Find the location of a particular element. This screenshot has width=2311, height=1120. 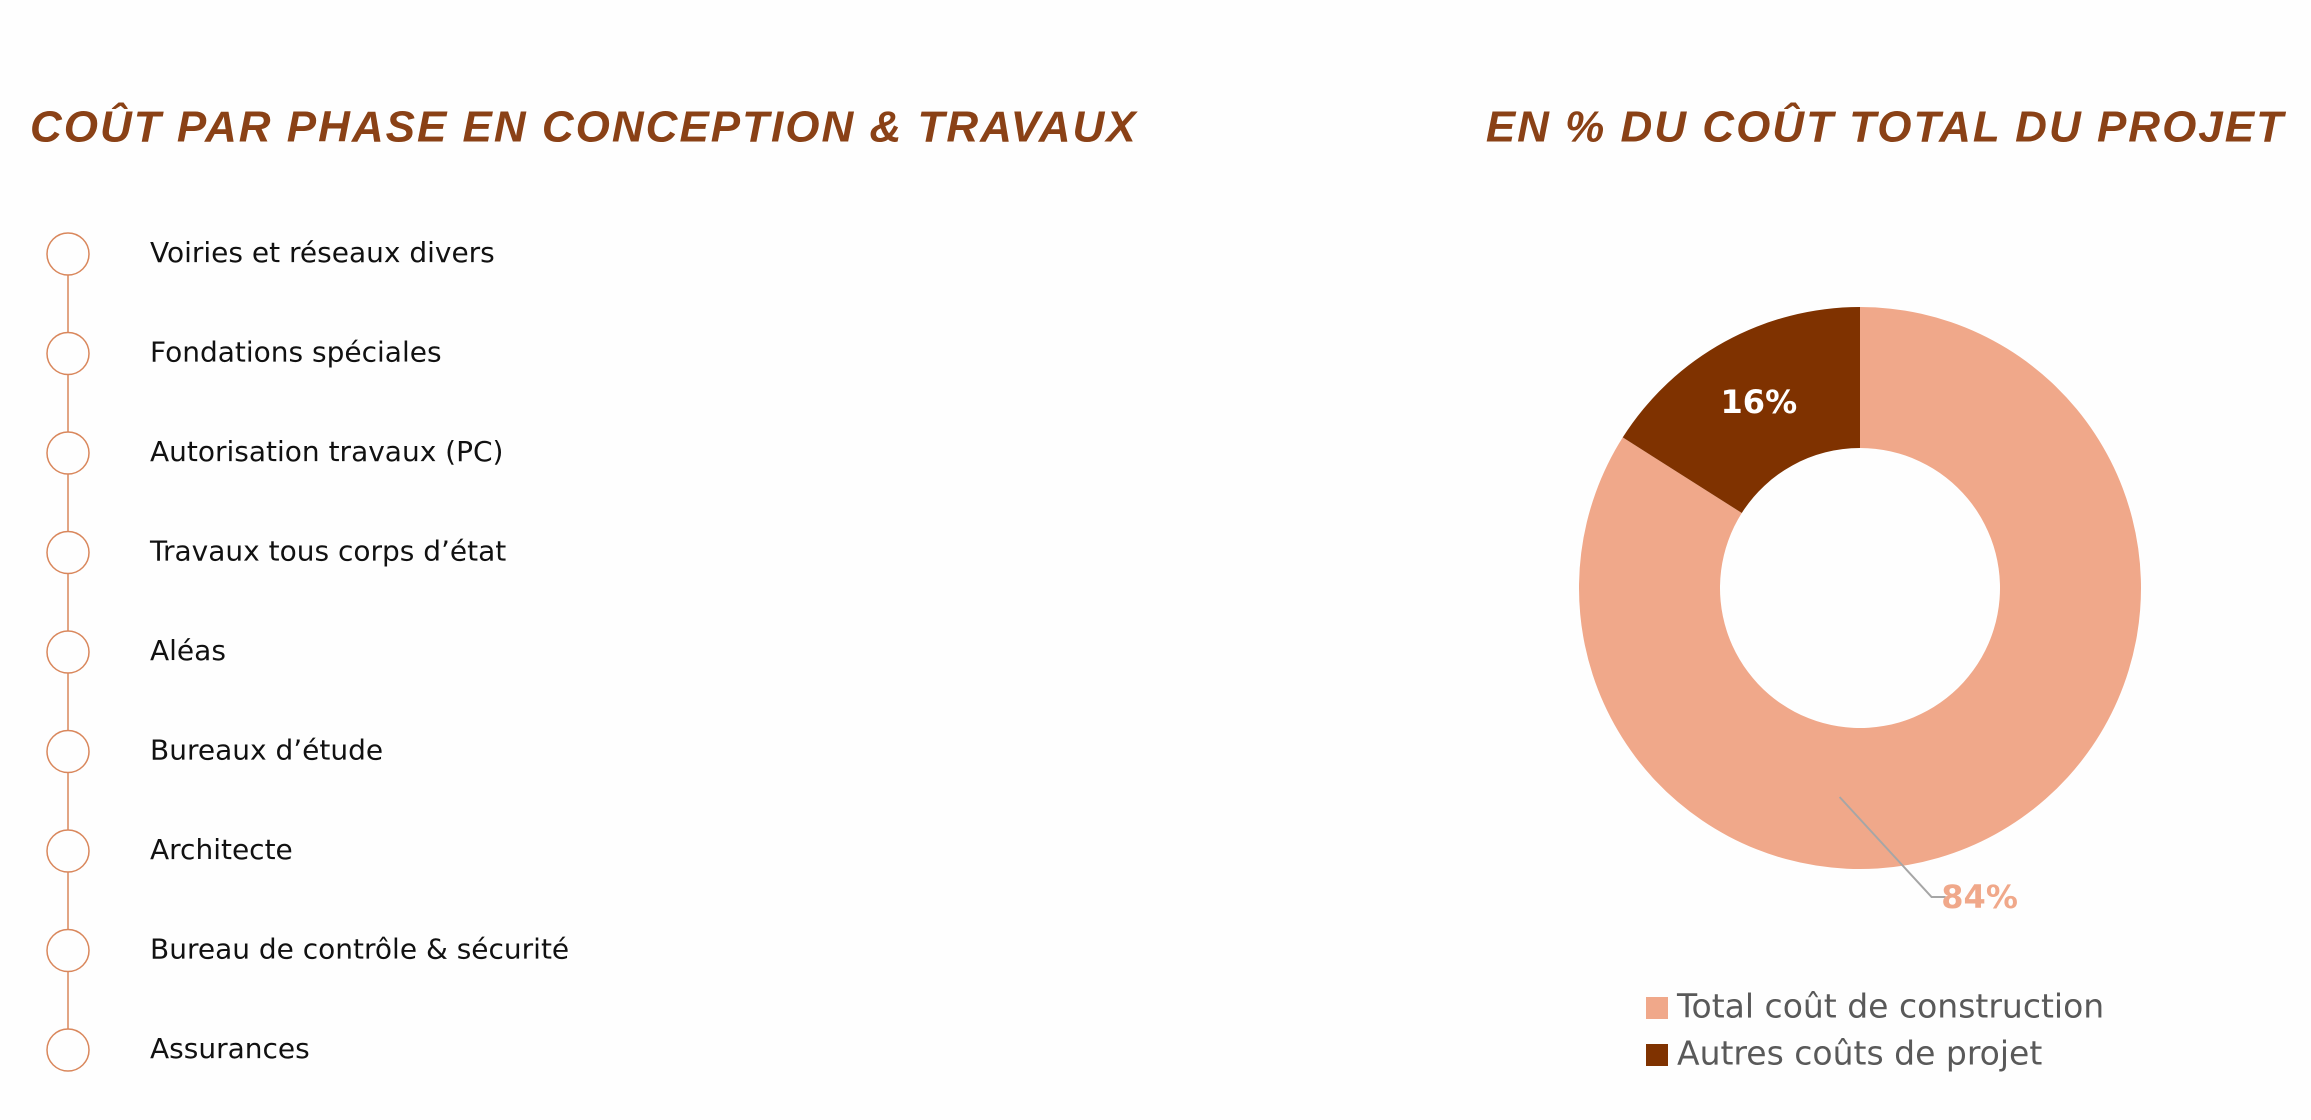

phase-label: Assurances is located at coordinates (230, 1048).